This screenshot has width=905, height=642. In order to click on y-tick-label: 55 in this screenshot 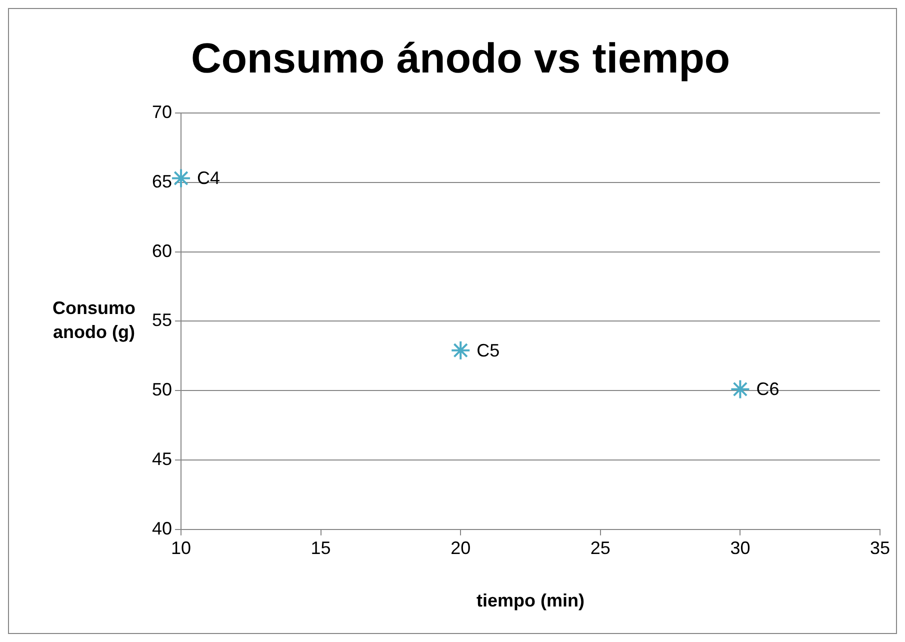, I will do `click(162, 320)`.